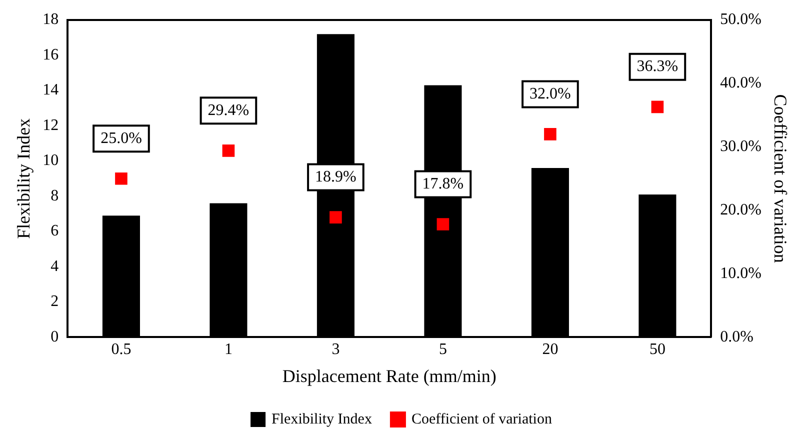 The image size is (804, 447). Describe the element at coordinates (50, 19) in the screenshot. I see `y-tick-label: 18` at that location.